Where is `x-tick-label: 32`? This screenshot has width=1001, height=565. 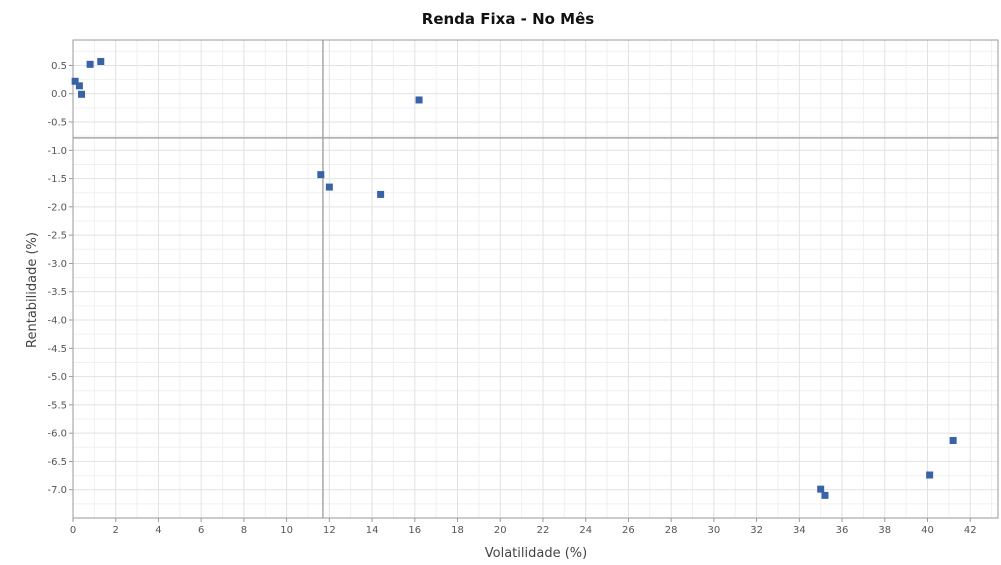
x-tick-label: 32 is located at coordinates (756, 530).